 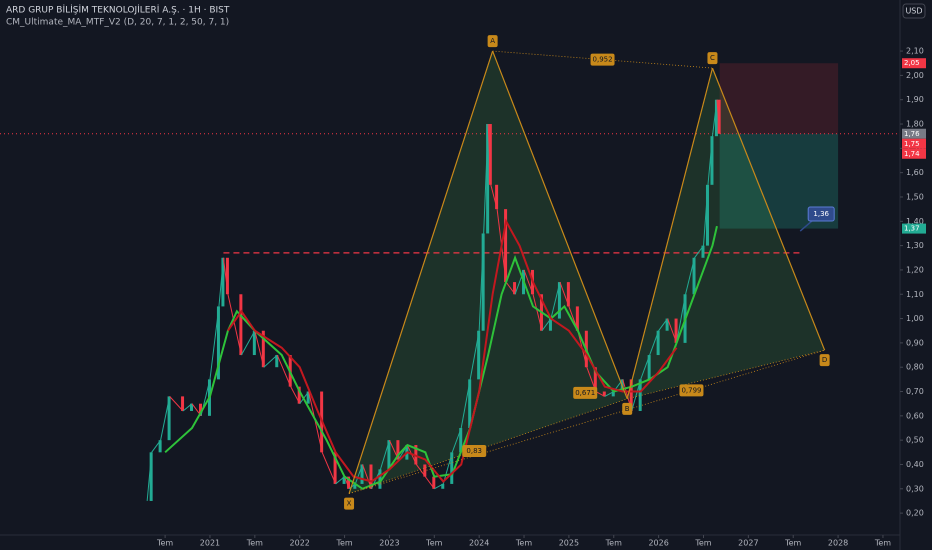 I want to click on price-marker-label: 2,05, so click(x=912, y=63).